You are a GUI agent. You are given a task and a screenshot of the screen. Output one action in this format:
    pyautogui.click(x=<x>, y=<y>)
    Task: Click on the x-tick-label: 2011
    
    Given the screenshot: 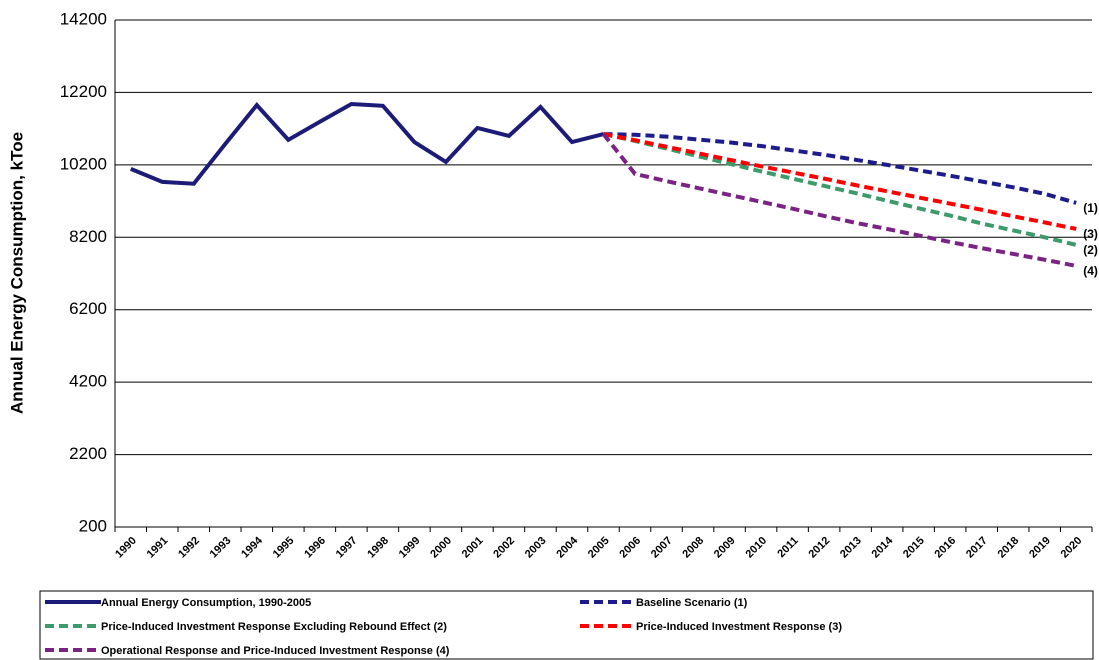 What is the action you would take?
    pyautogui.click(x=787, y=547)
    